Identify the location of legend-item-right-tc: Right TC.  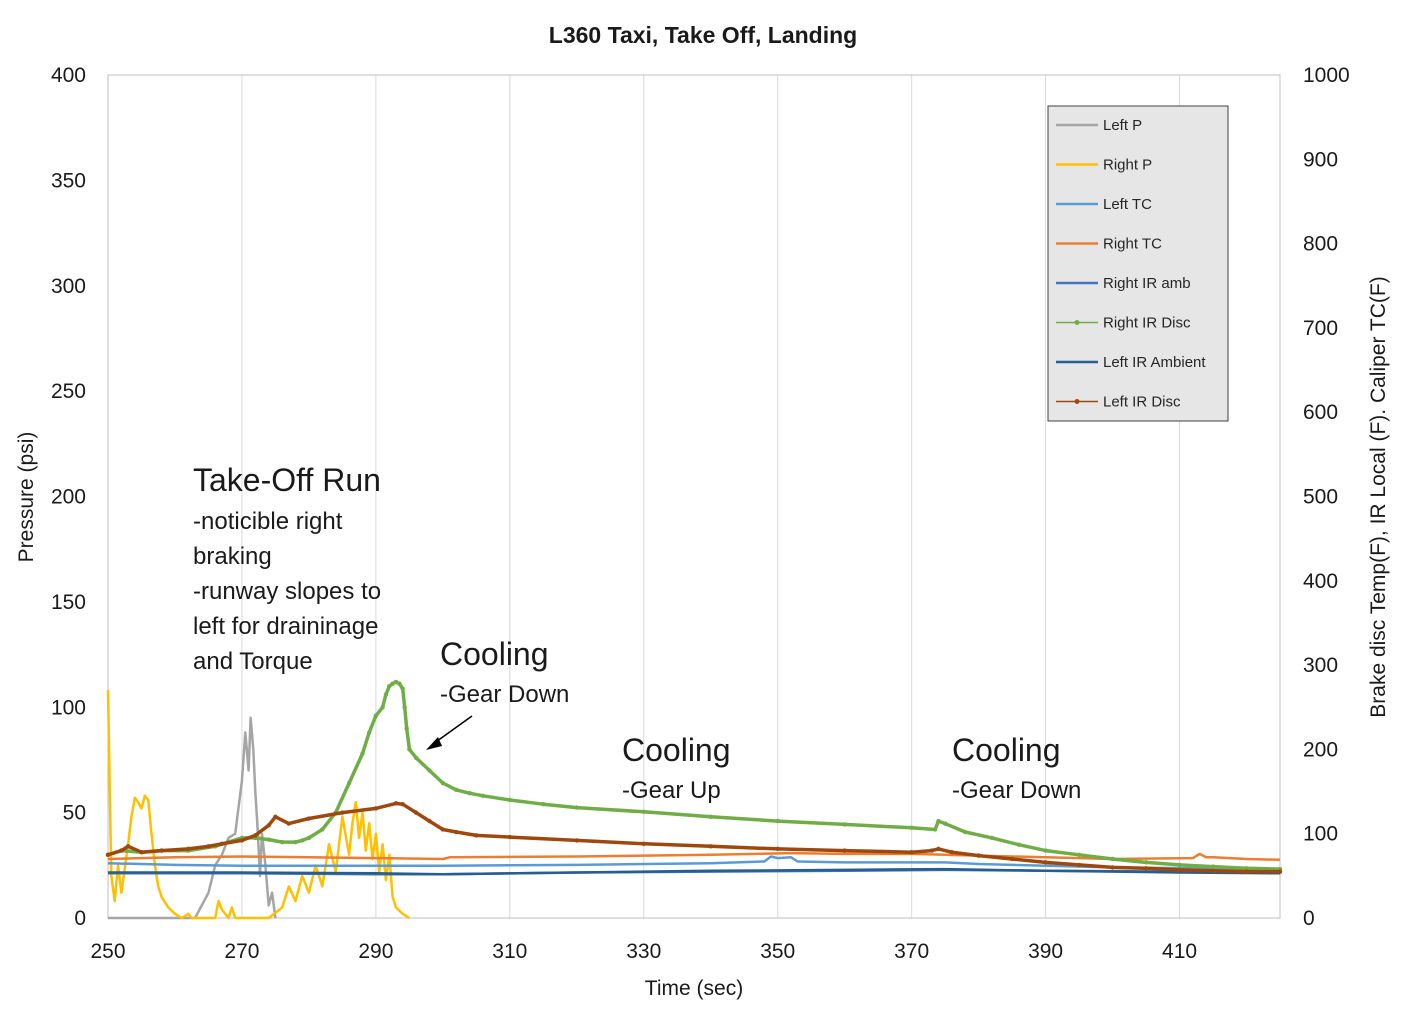
(1109, 244).